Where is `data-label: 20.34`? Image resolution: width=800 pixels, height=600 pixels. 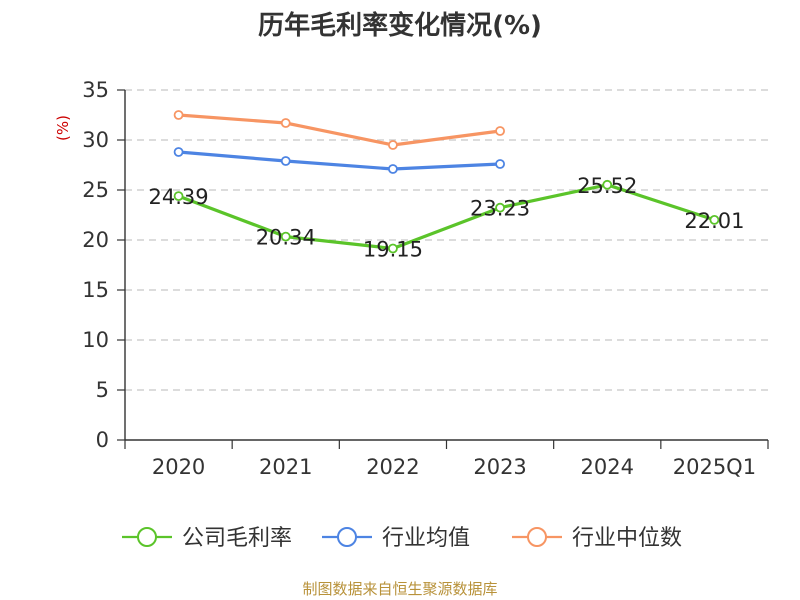
data-label: 20.34 is located at coordinates (286, 238).